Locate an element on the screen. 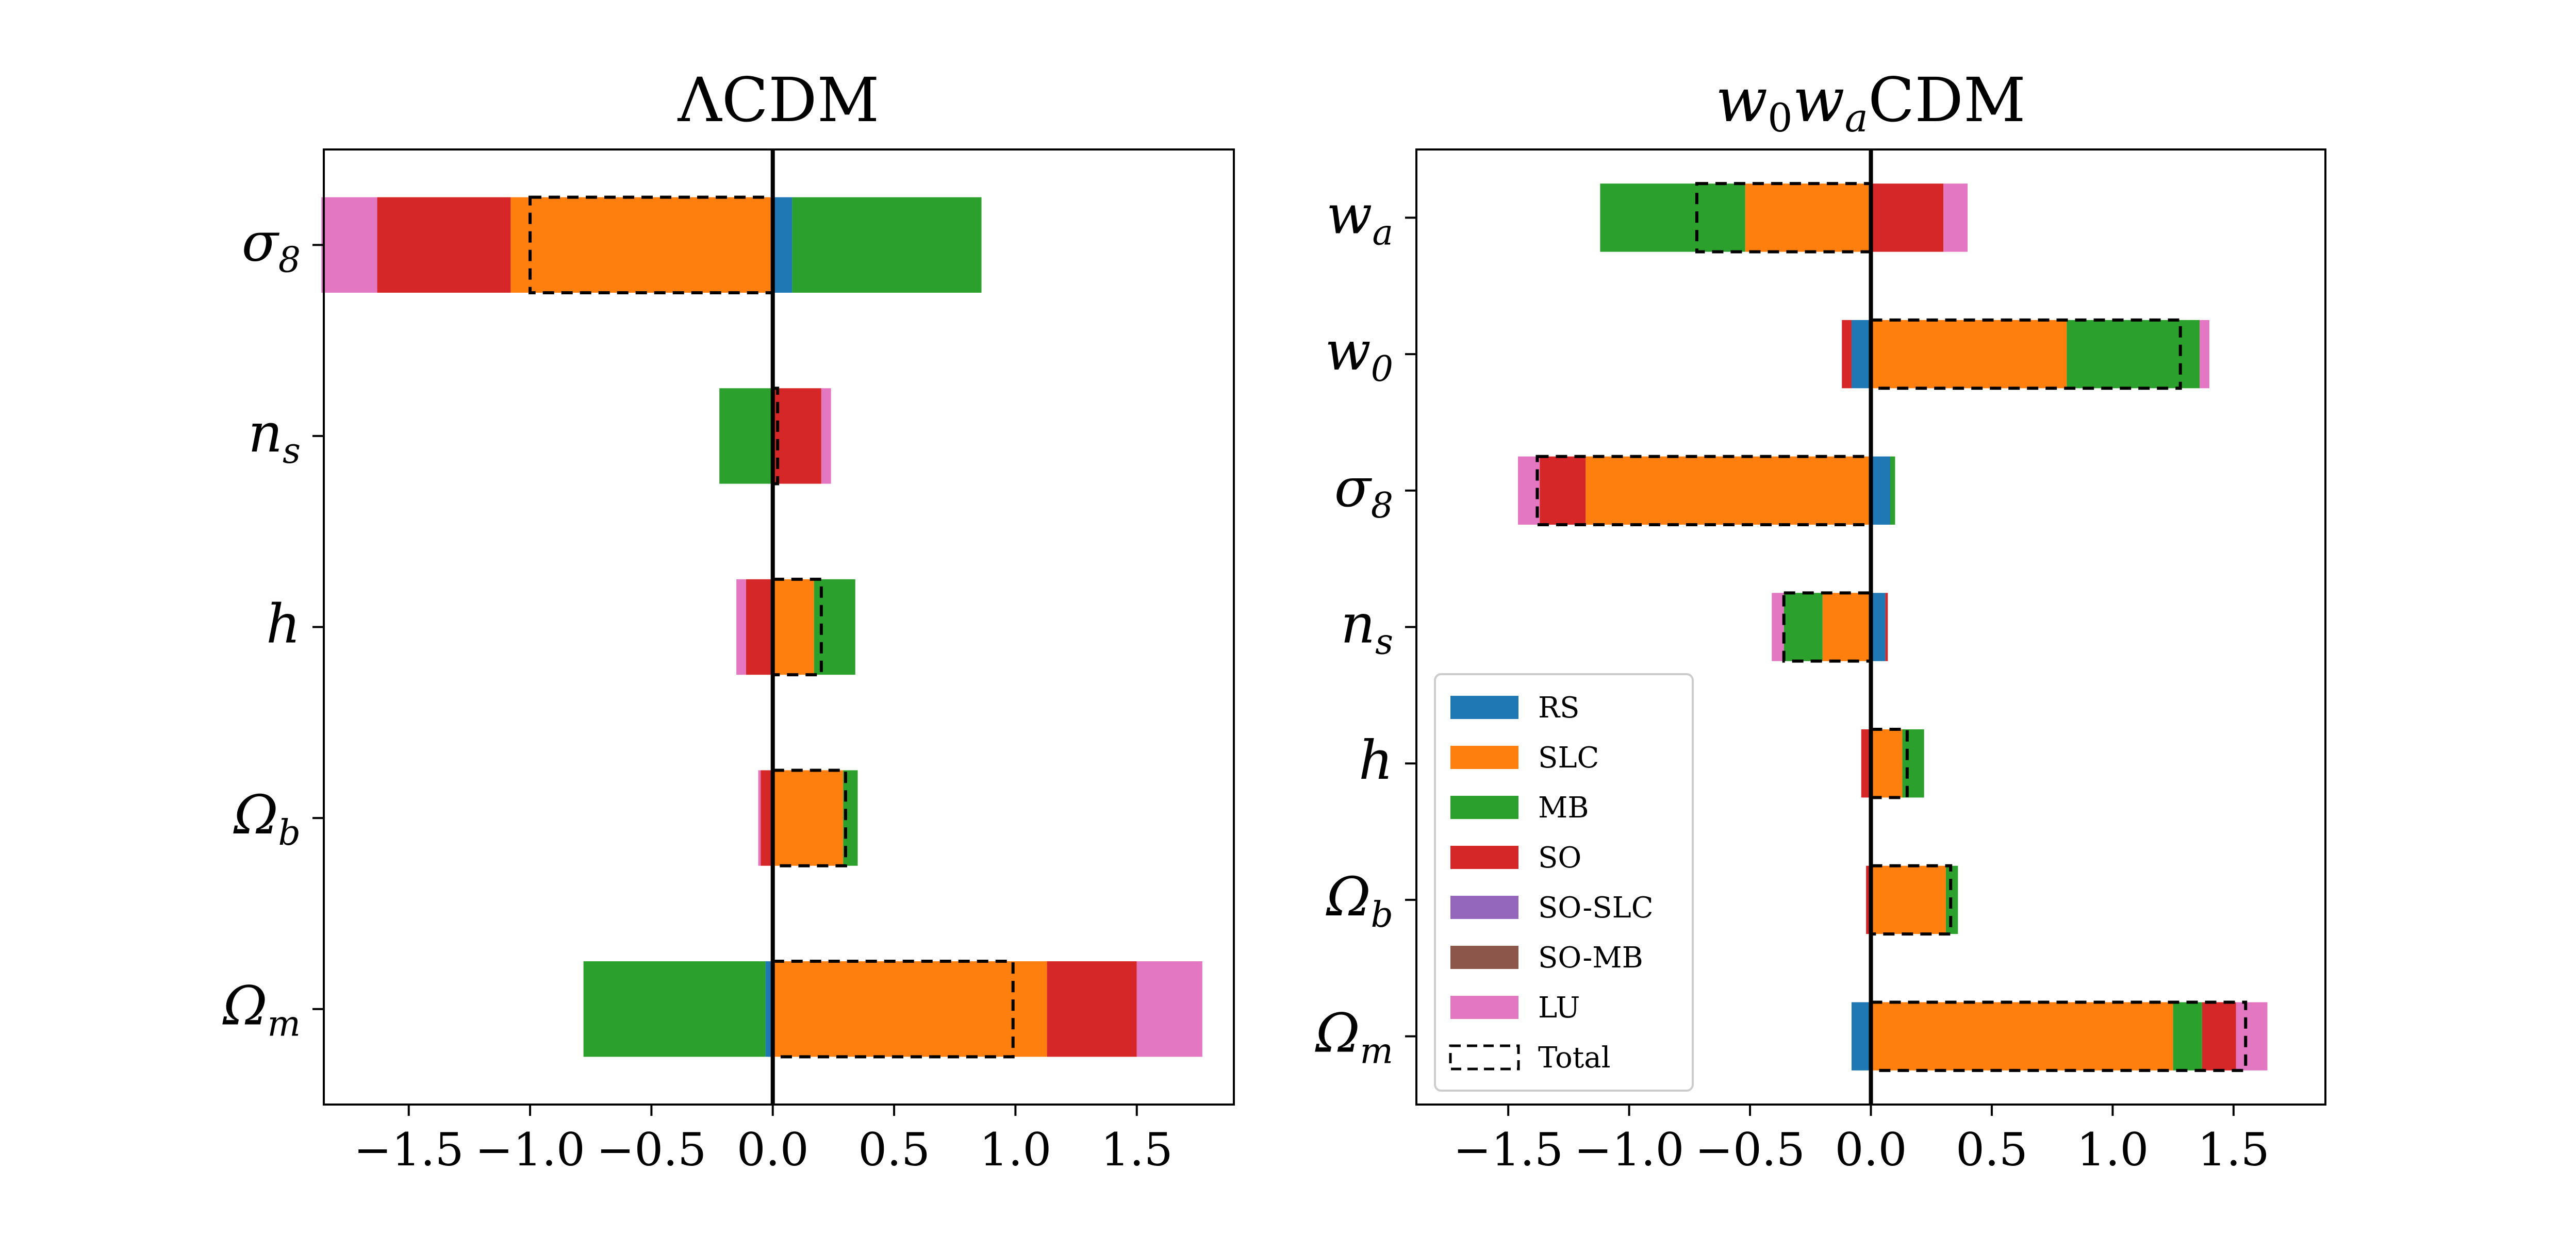 This screenshot has height=1237, width=2576. bar-slc-ns is located at coordinates (1847, 627).